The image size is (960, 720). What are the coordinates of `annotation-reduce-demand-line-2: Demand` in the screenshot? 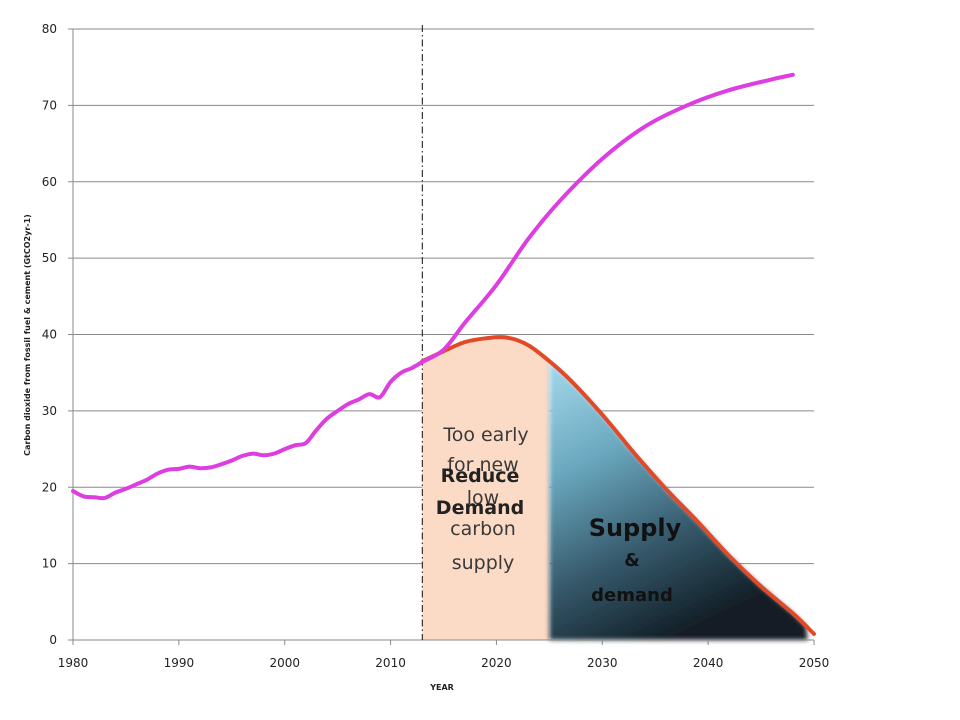 It's located at (480, 508).